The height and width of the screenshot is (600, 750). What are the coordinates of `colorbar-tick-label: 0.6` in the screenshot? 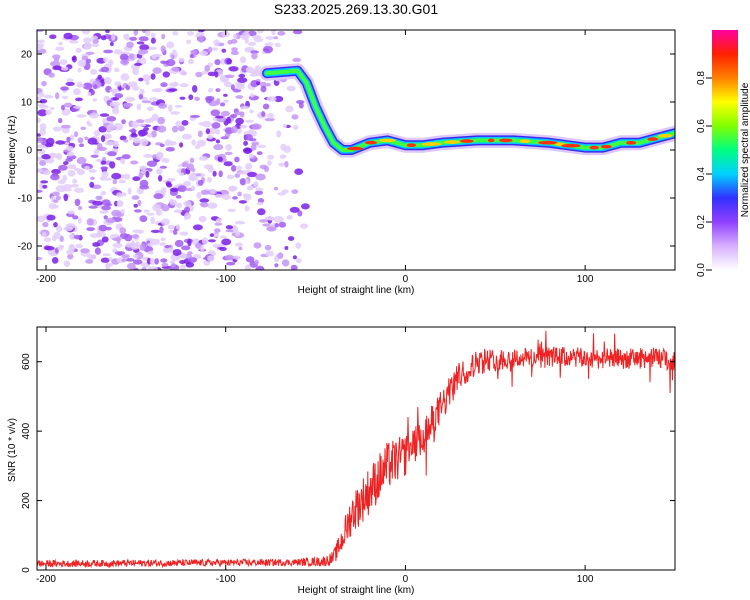 It's located at (701, 126).